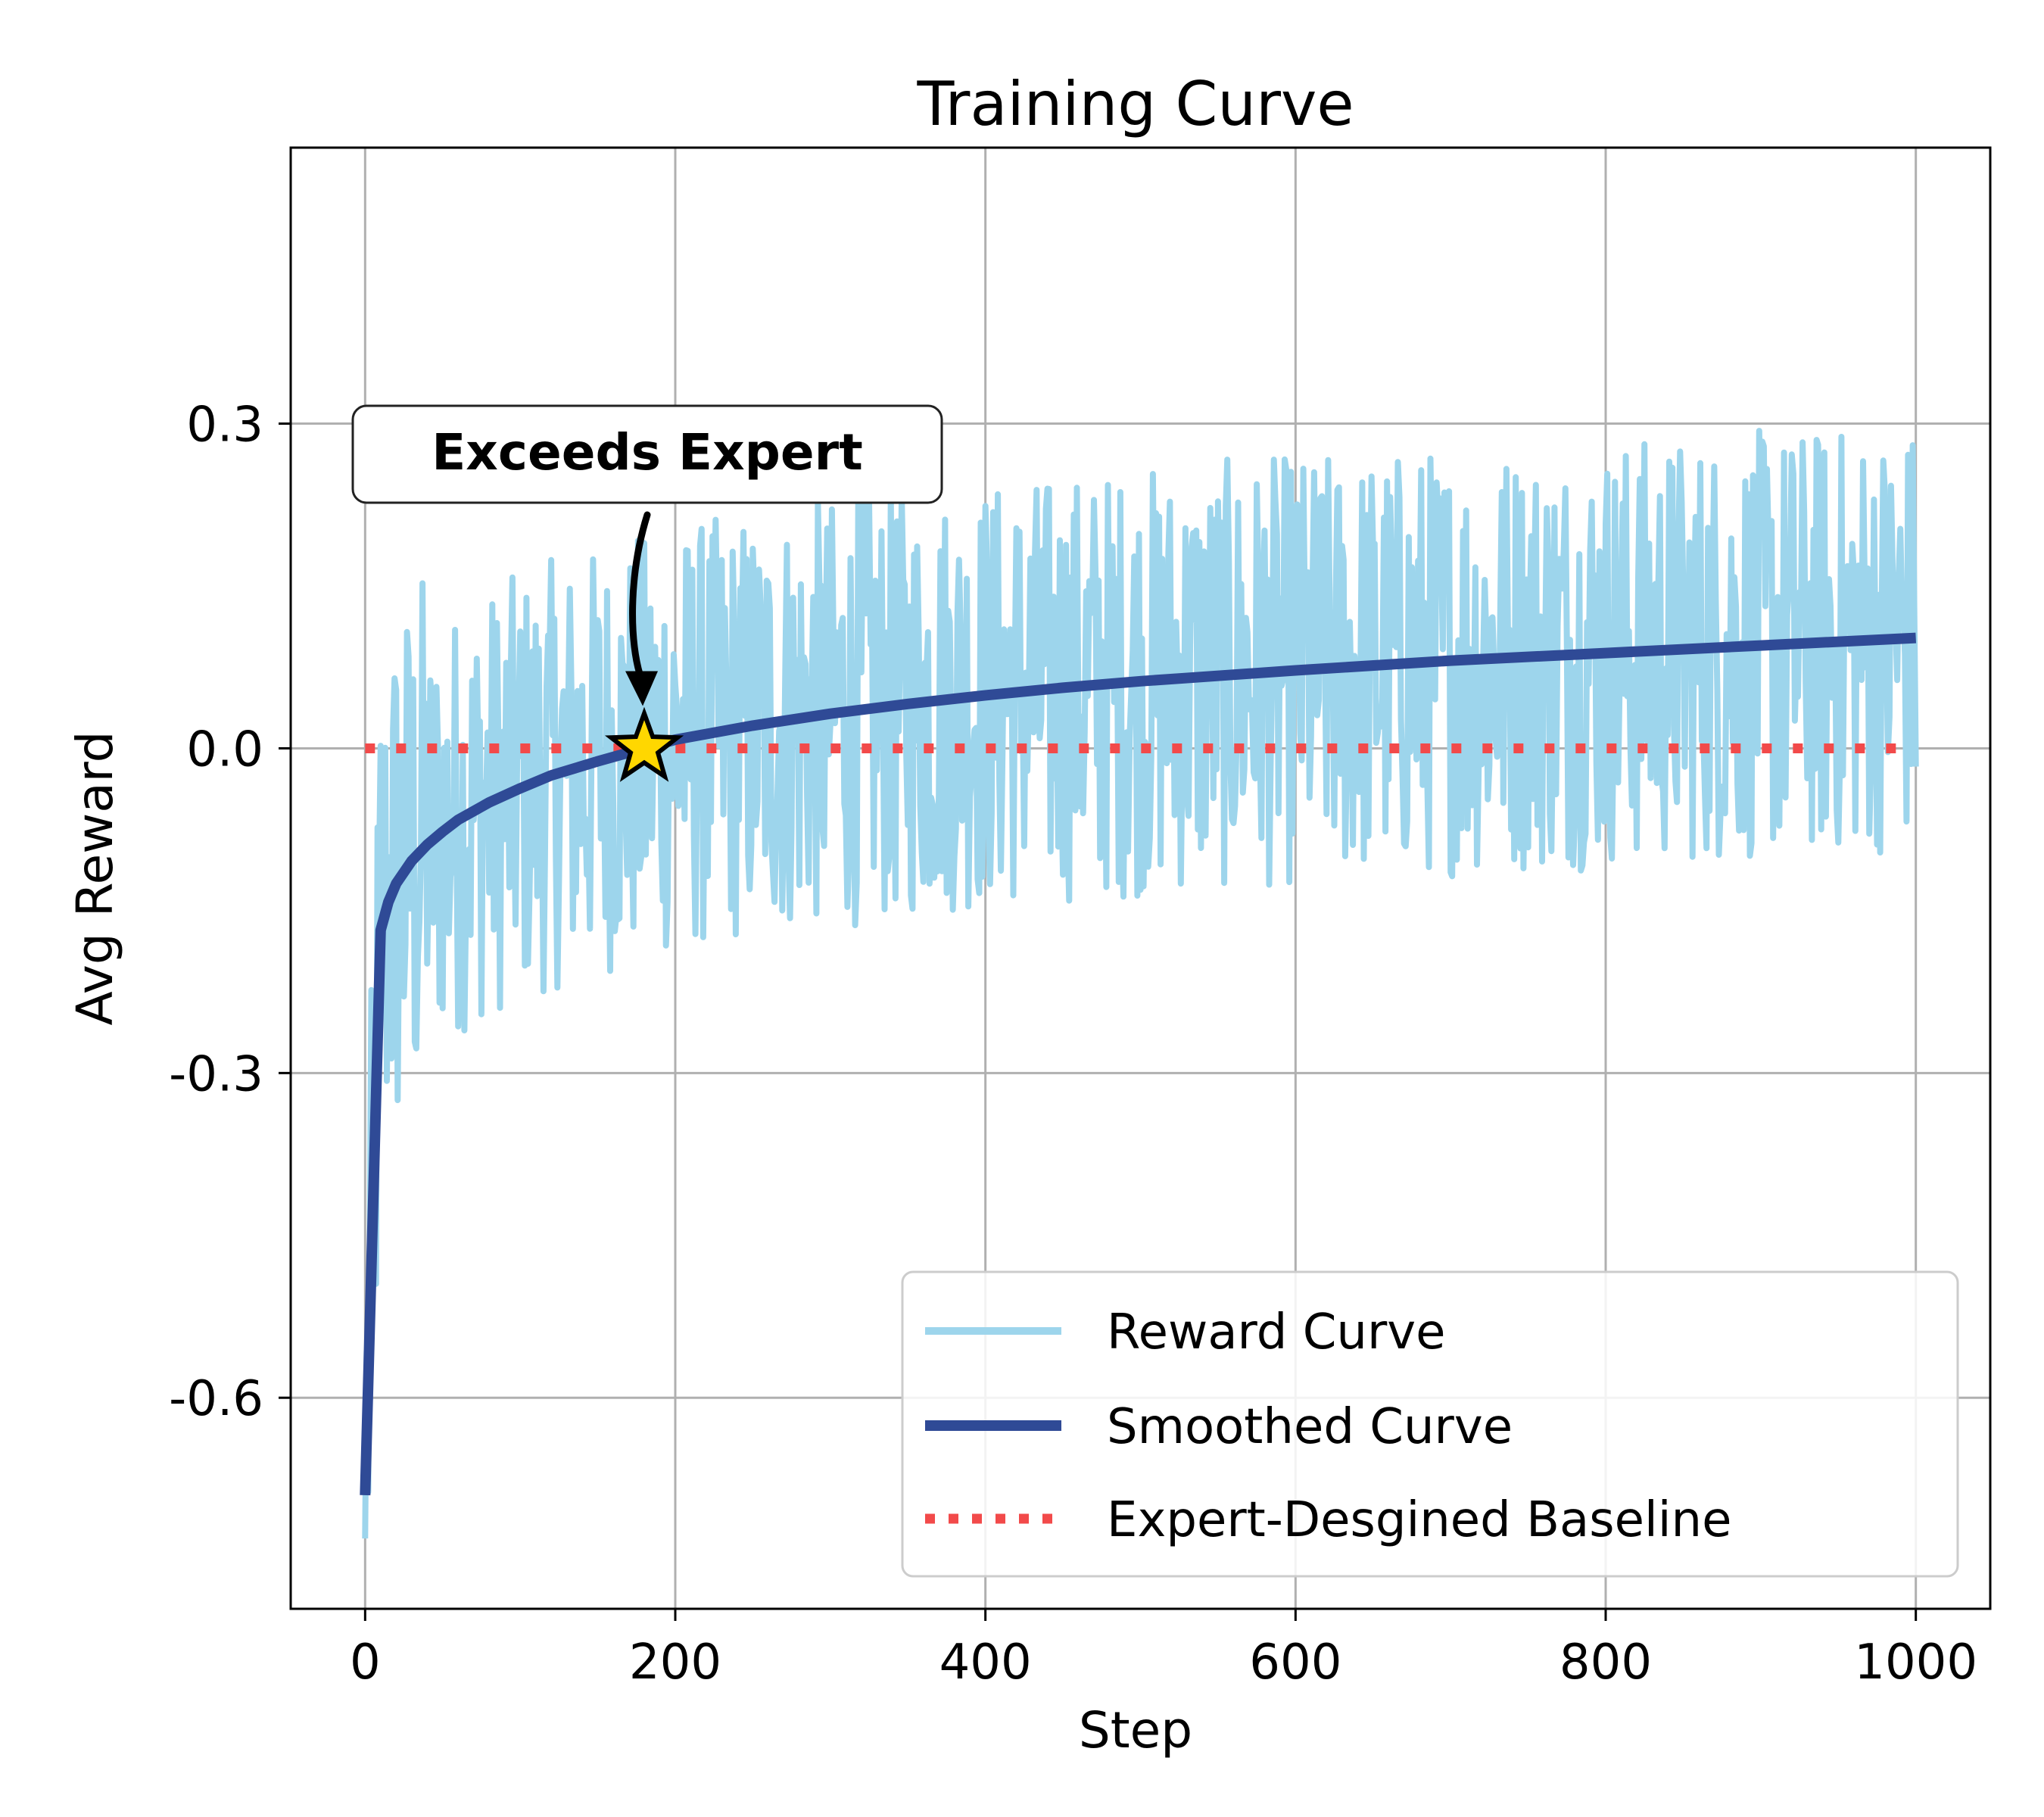 This screenshot has height=1817, width=2044. Describe the element at coordinates (675, 1663) in the screenshot. I see `x-tick-label: 200` at that location.